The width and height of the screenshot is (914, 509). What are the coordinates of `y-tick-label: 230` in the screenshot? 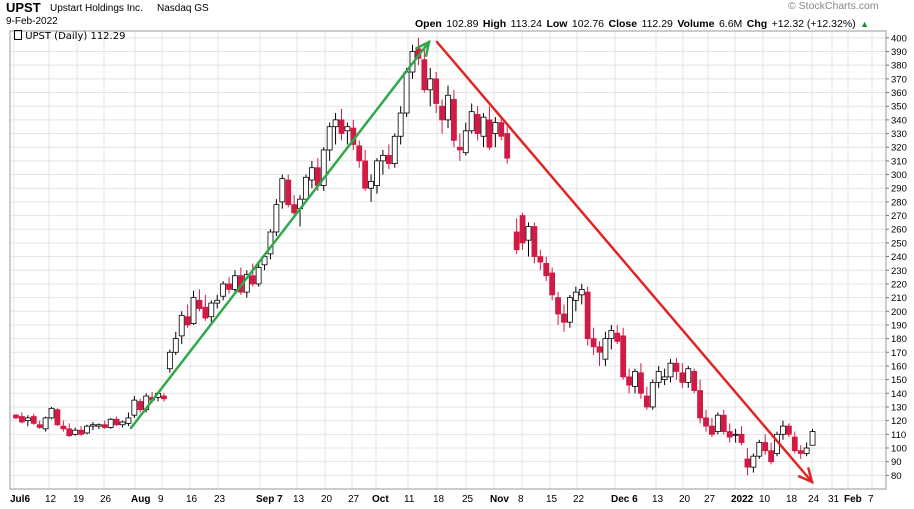 It's located at (899, 271).